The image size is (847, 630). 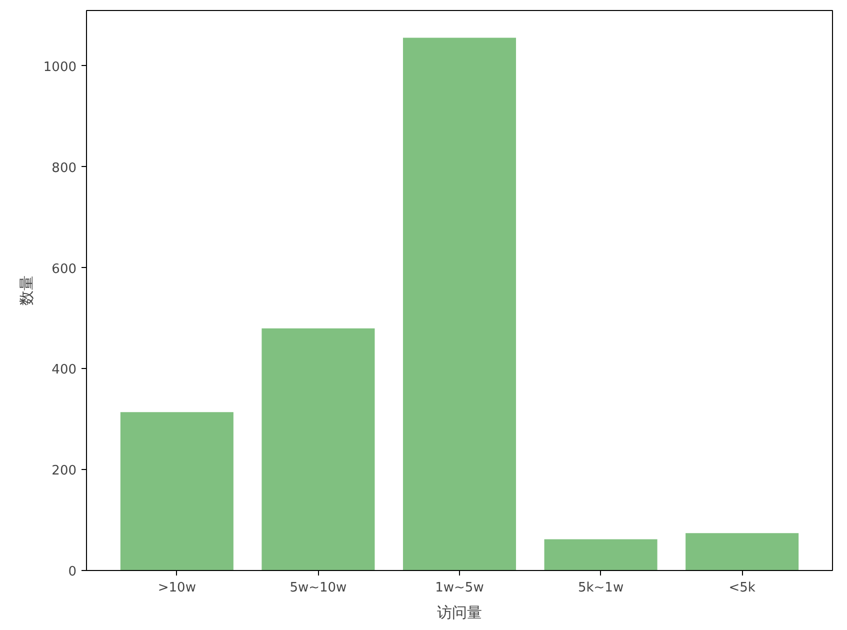 What do you see at coordinates (459, 613) in the screenshot?
I see `x-axis-title: 访问量` at bounding box center [459, 613].